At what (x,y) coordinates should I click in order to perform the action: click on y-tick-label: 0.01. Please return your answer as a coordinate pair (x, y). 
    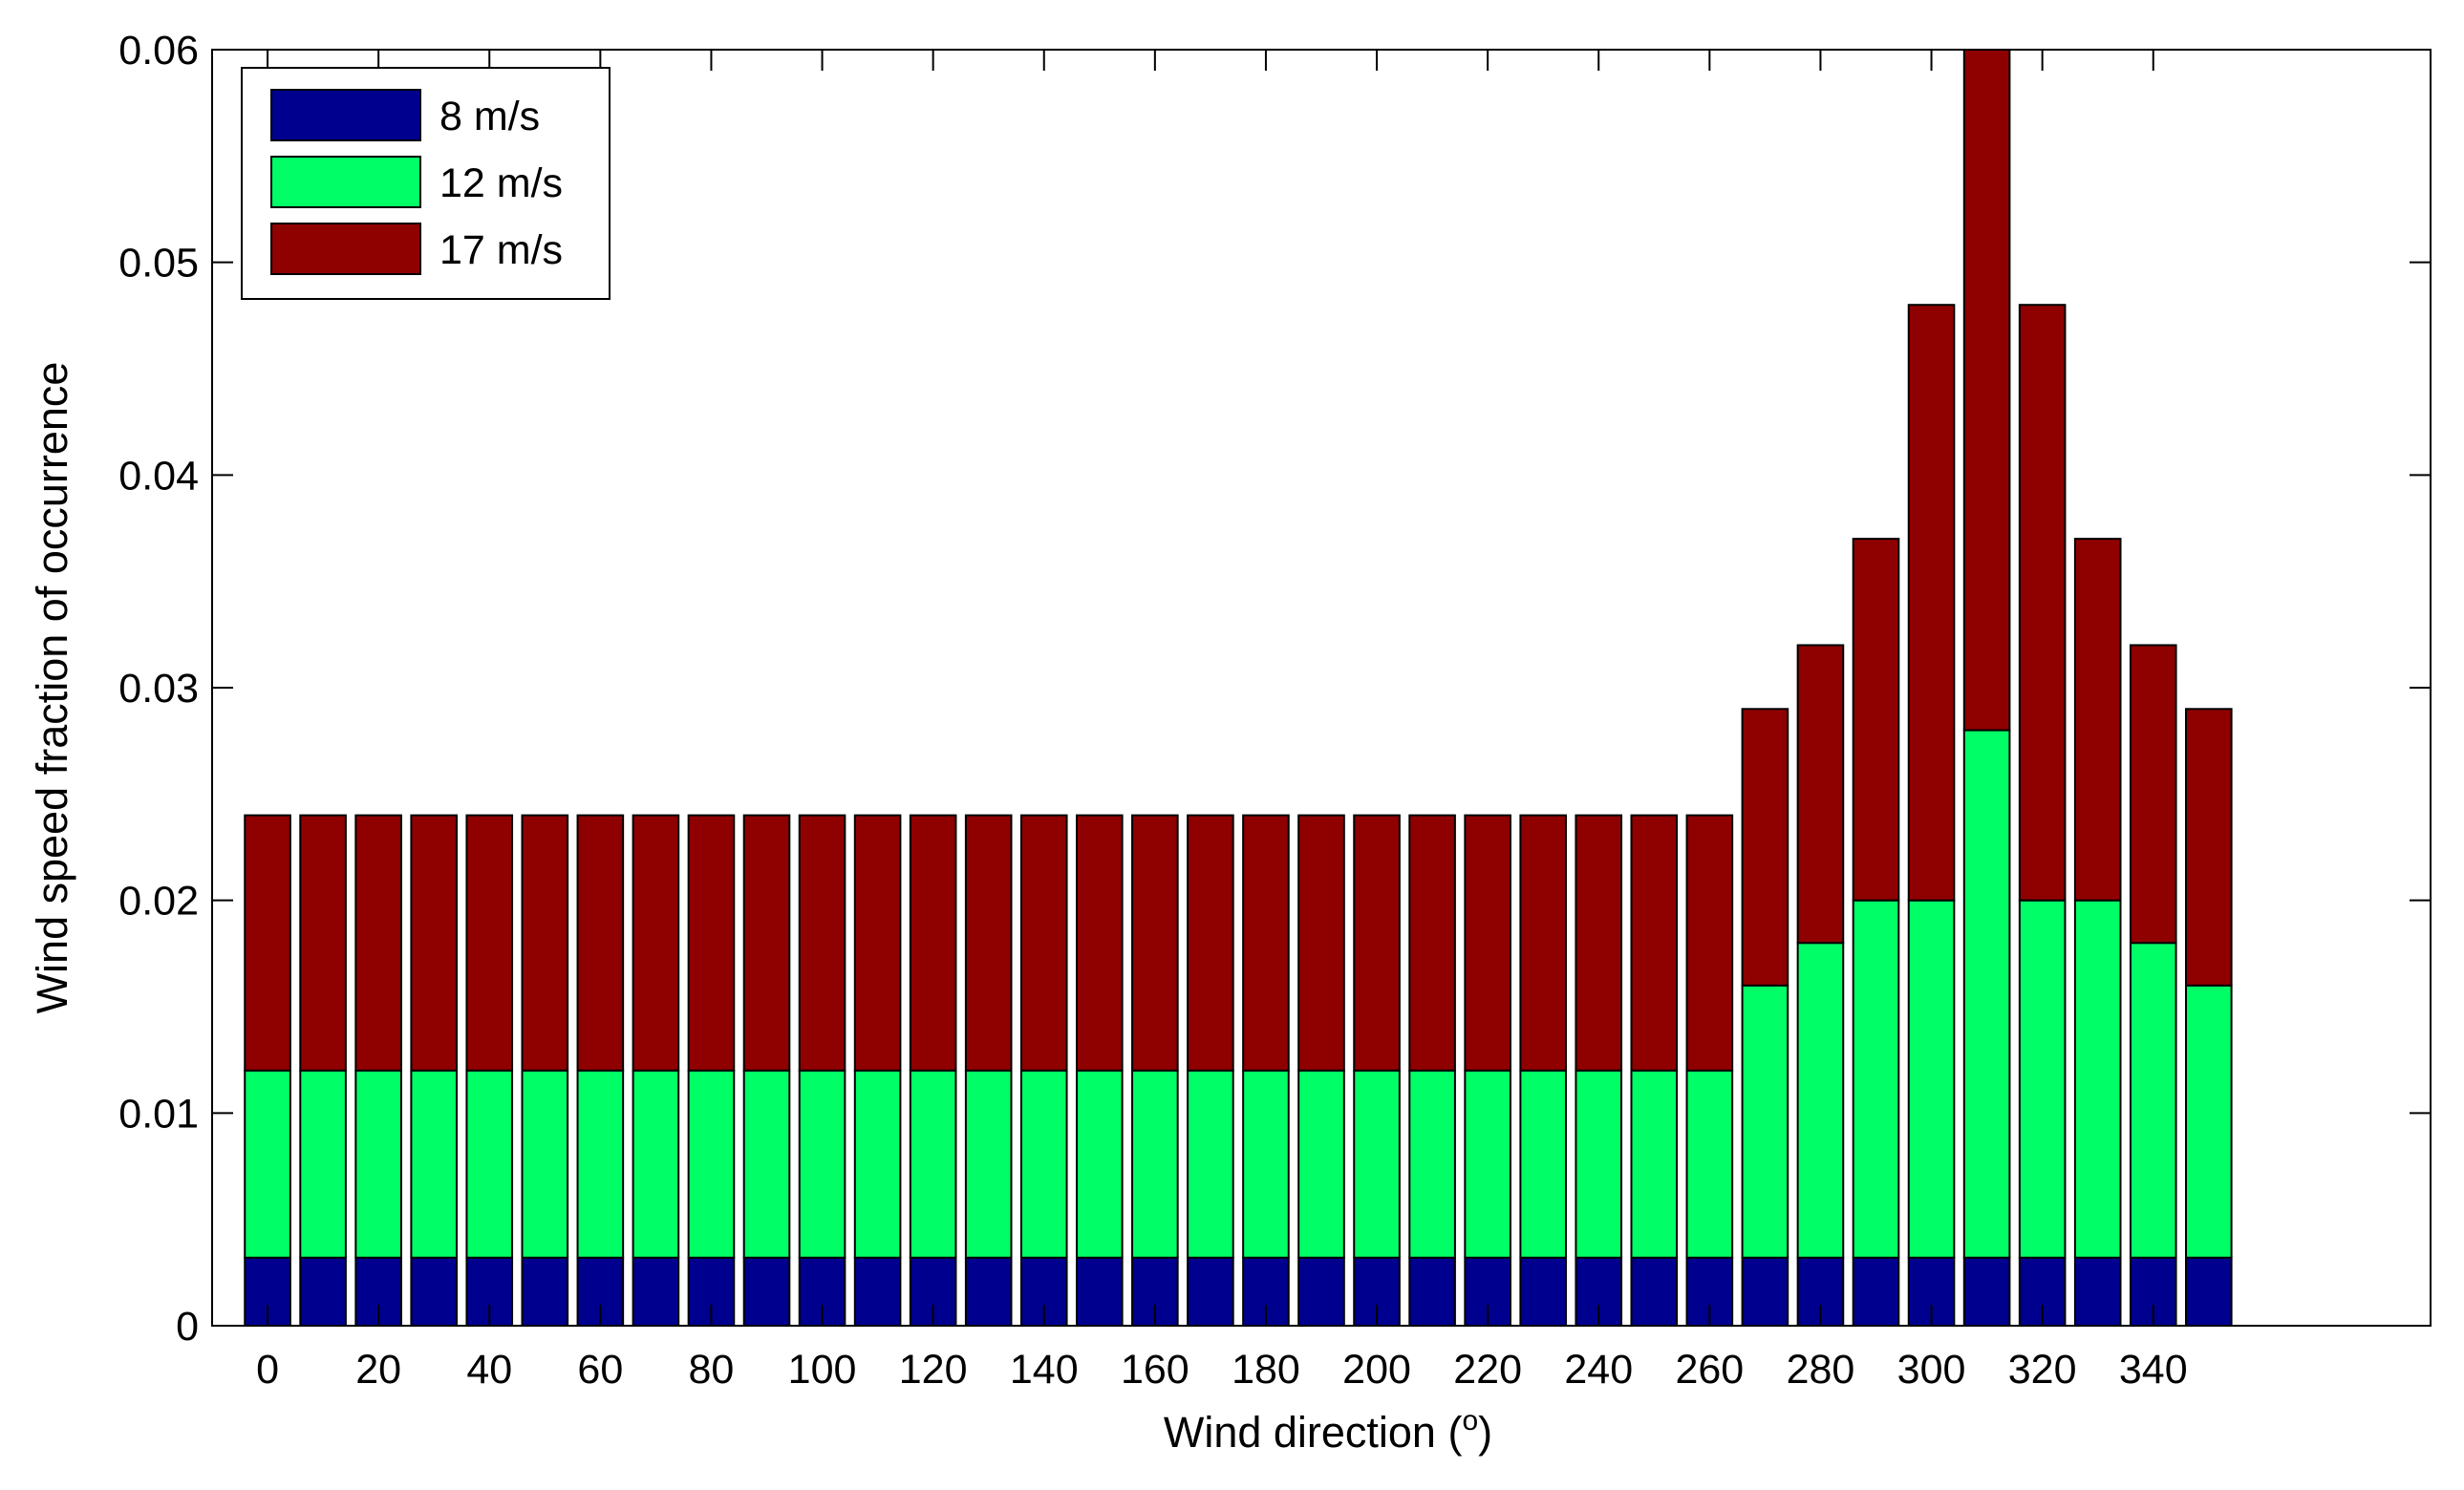
    Looking at the image, I should click on (158, 1114).